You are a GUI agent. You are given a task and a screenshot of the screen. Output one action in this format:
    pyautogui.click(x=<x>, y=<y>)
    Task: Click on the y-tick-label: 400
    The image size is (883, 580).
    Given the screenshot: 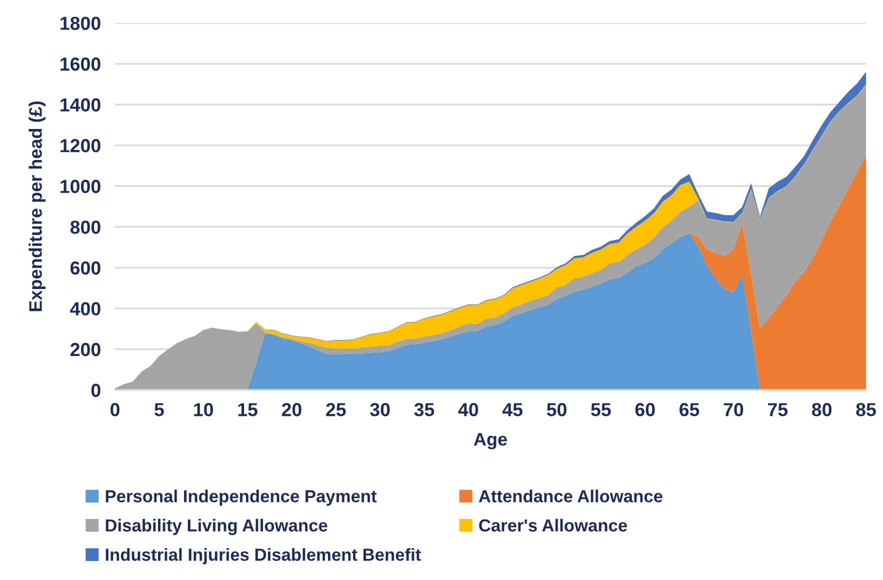 What is the action you would take?
    pyautogui.click(x=85, y=309)
    